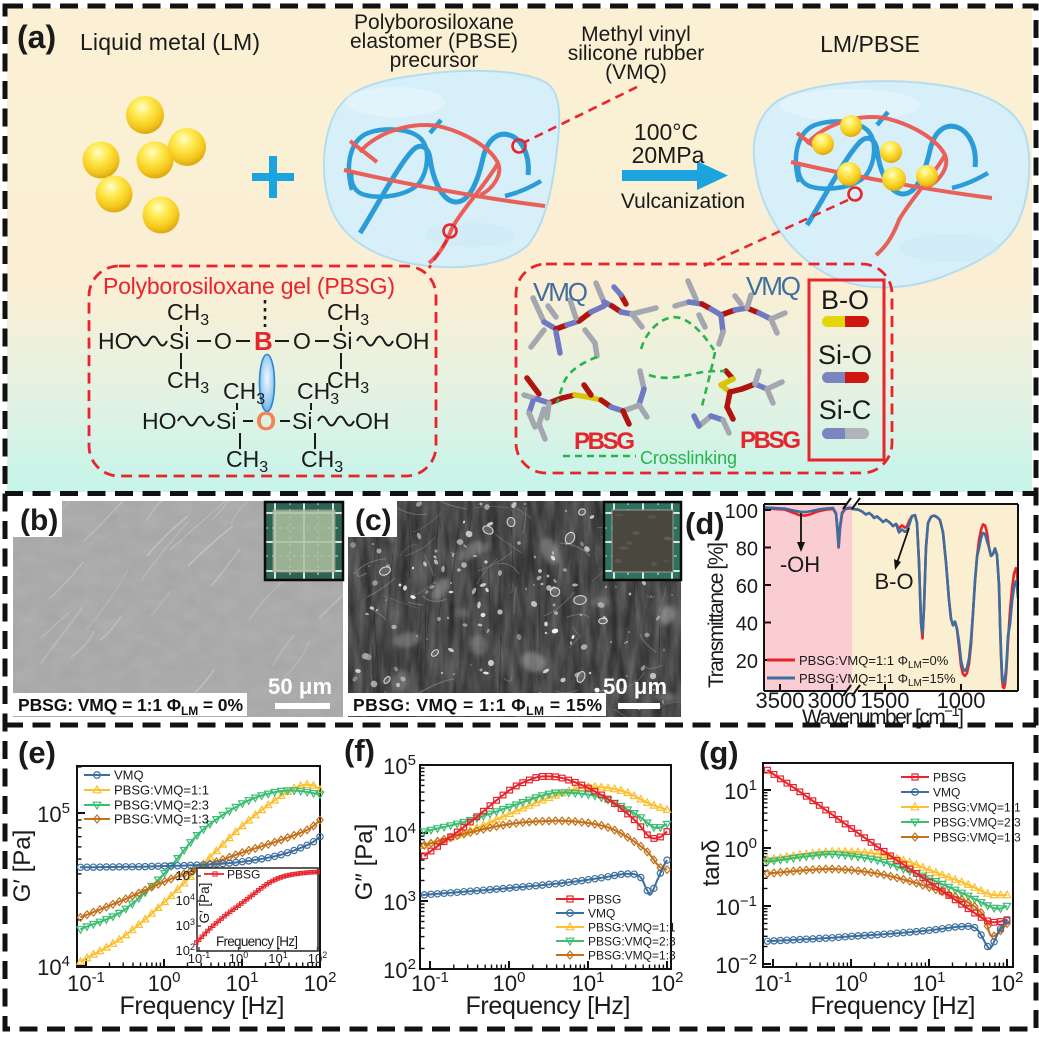  What do you see at coordinates (800, 564) in the screenshot?
I see `svg-text: -OH` at bounding box center [800, 564].